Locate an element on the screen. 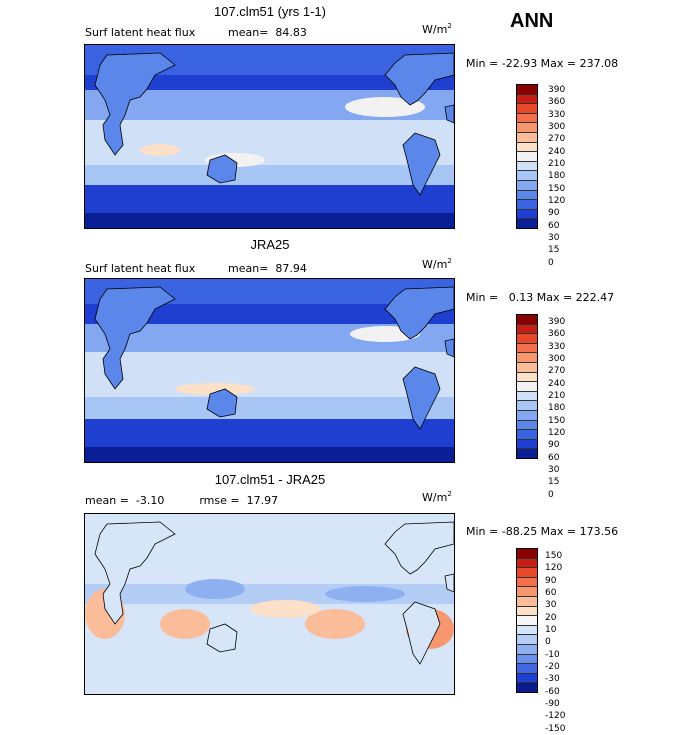 This screenshot has height=735, width=700. colorbar-tick-label: -30 is located at coordinates (552, 679).